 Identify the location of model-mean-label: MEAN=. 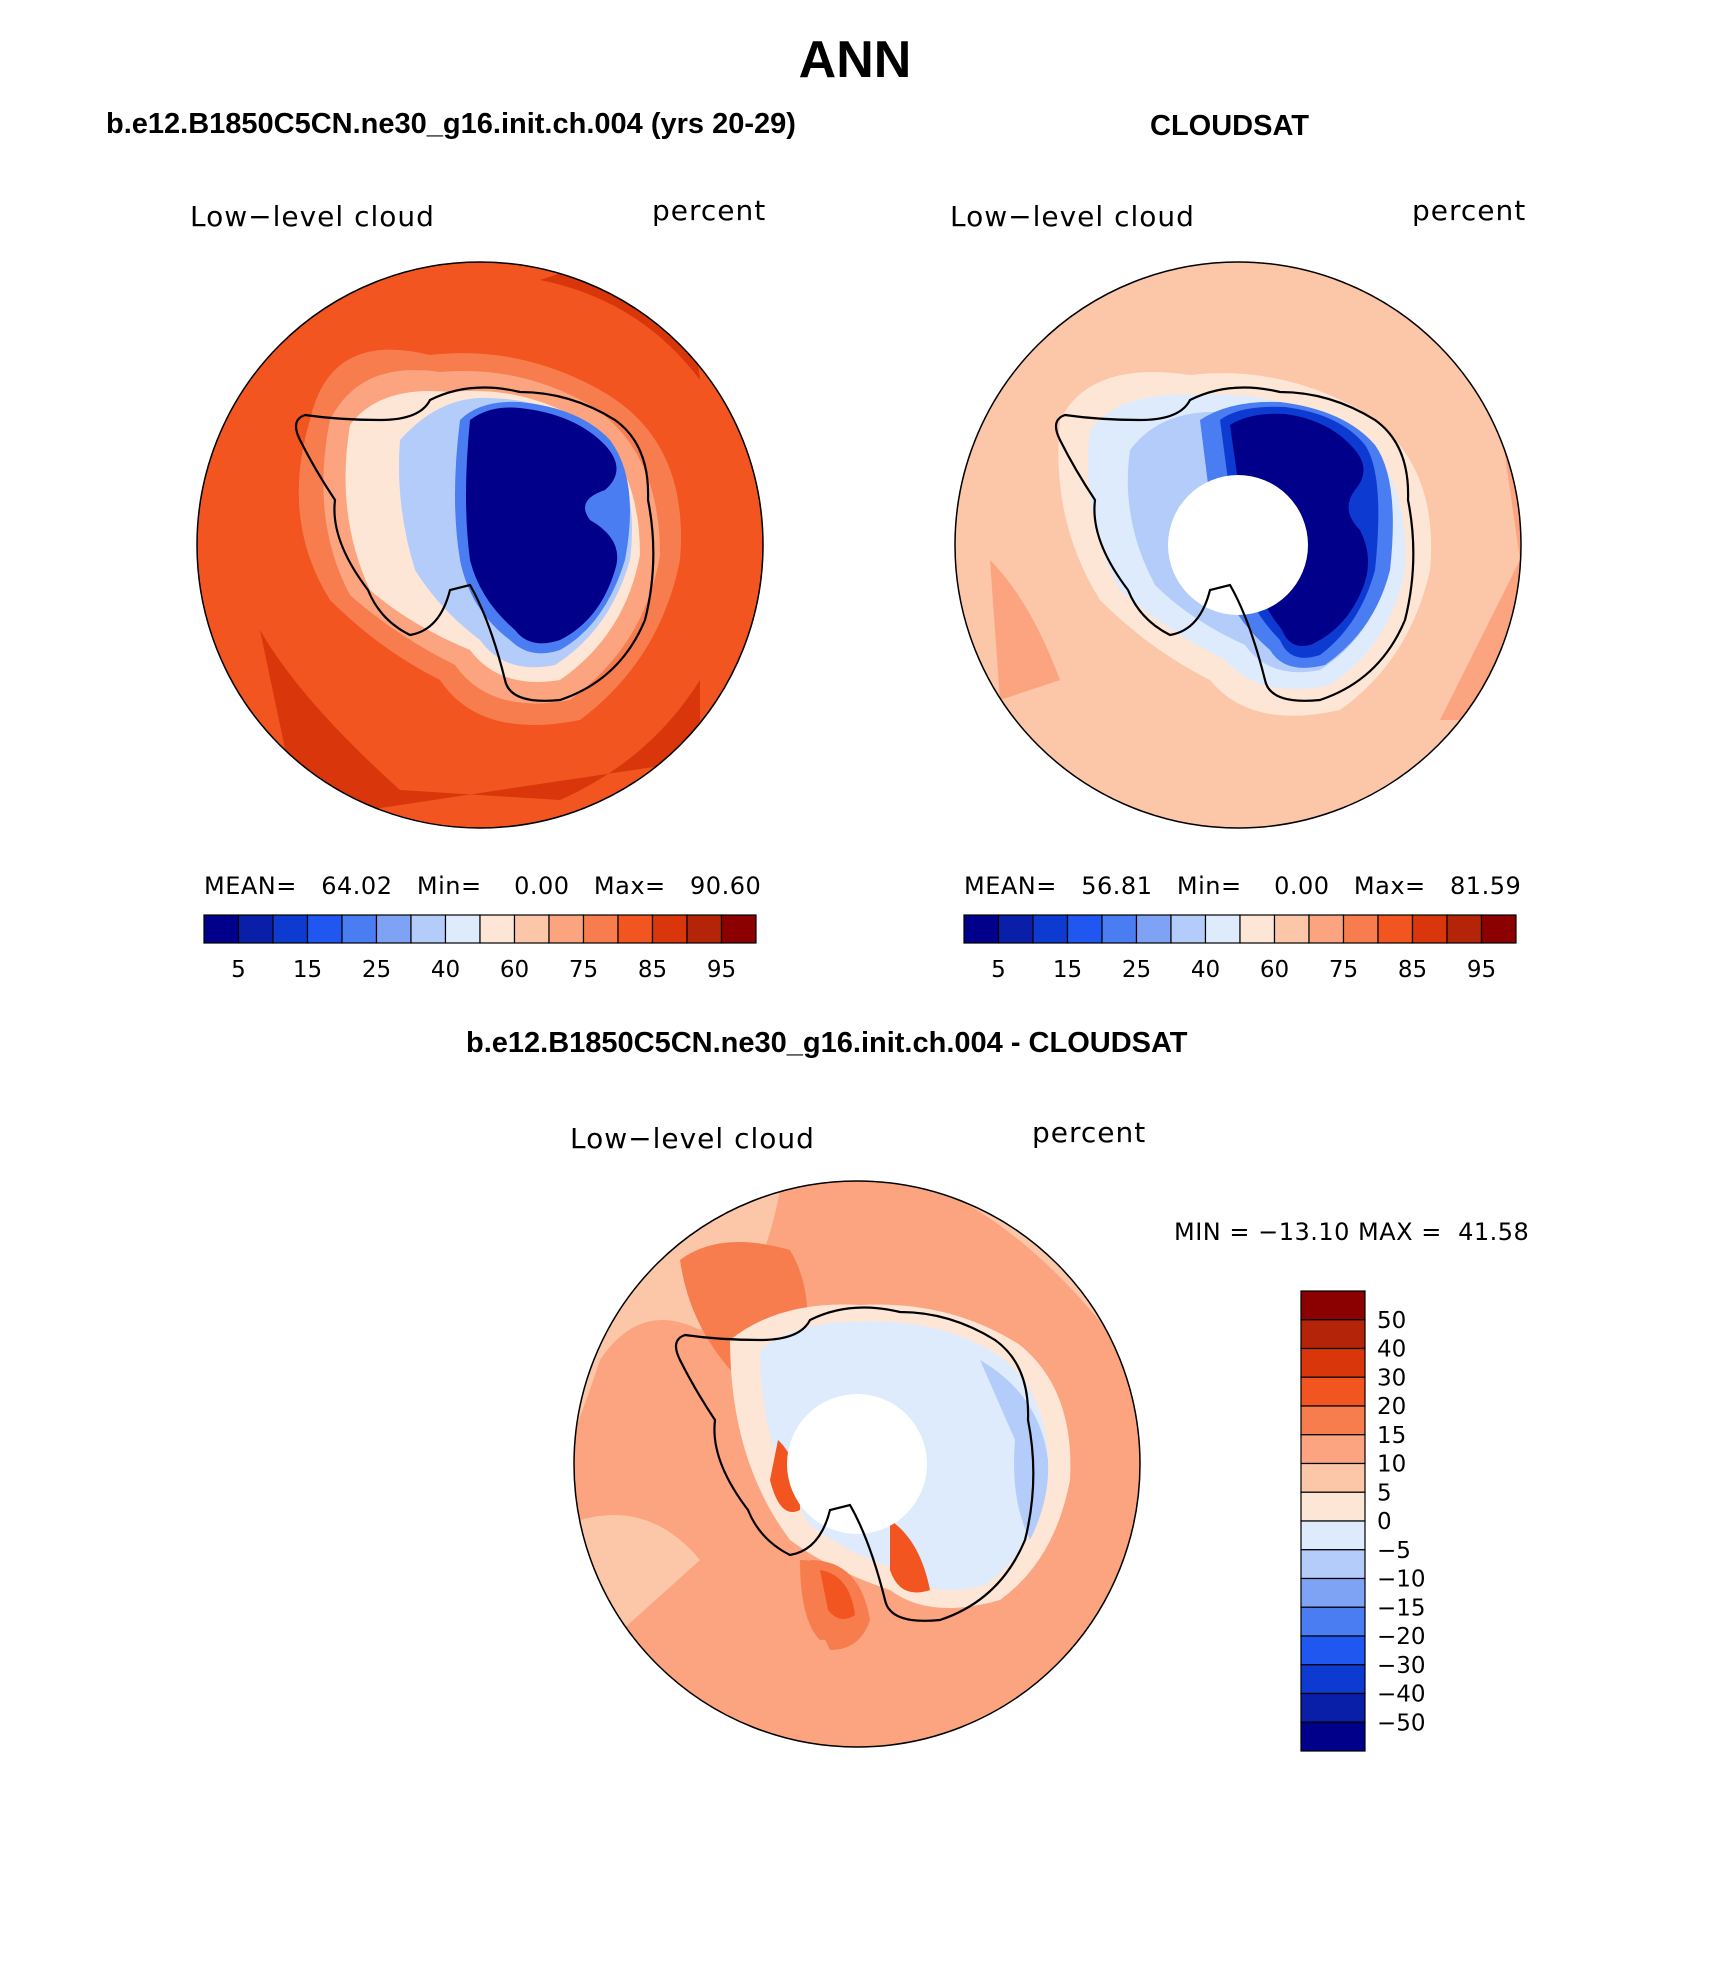
(250, 886).